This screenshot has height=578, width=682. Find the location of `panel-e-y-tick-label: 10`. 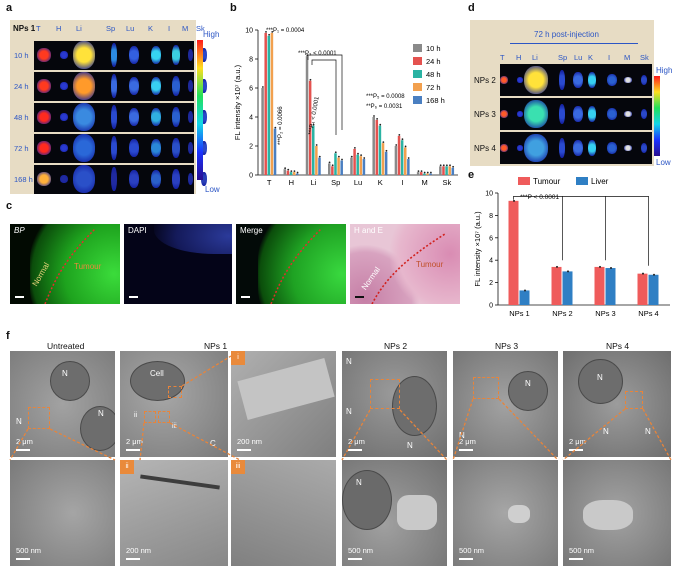

panel-e-y-tick-label: 10 is located at coordinates (489, 194).